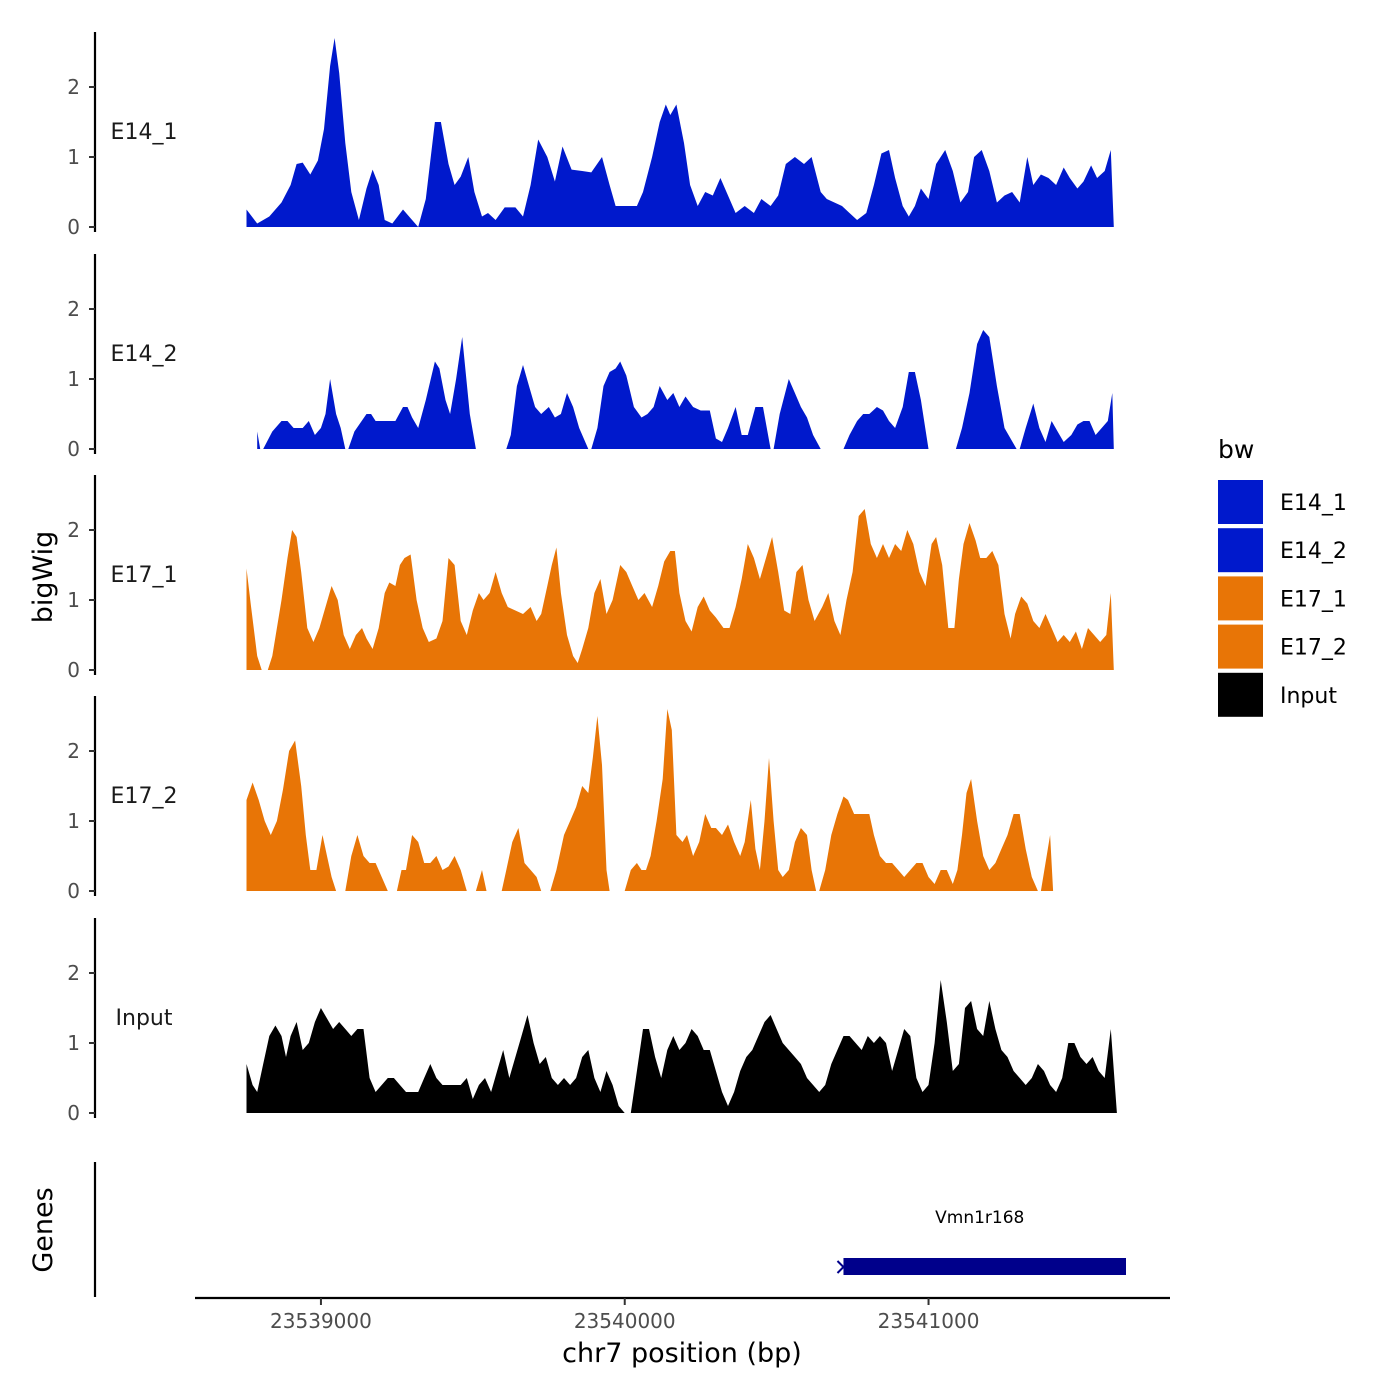 The width and height of the screenshot is (1400, 1400). I want to click on track-e17-1: 0 1 2 E17_1, so click(590, 578).